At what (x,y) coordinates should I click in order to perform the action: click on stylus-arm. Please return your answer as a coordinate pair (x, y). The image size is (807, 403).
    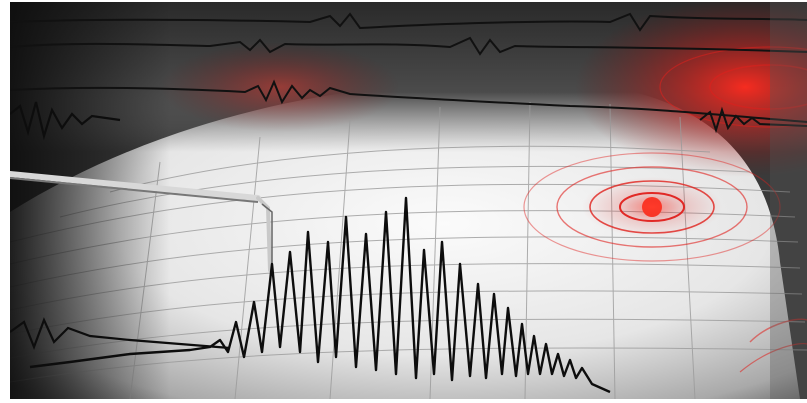
    Looking at the image, I should click on (141, 221).